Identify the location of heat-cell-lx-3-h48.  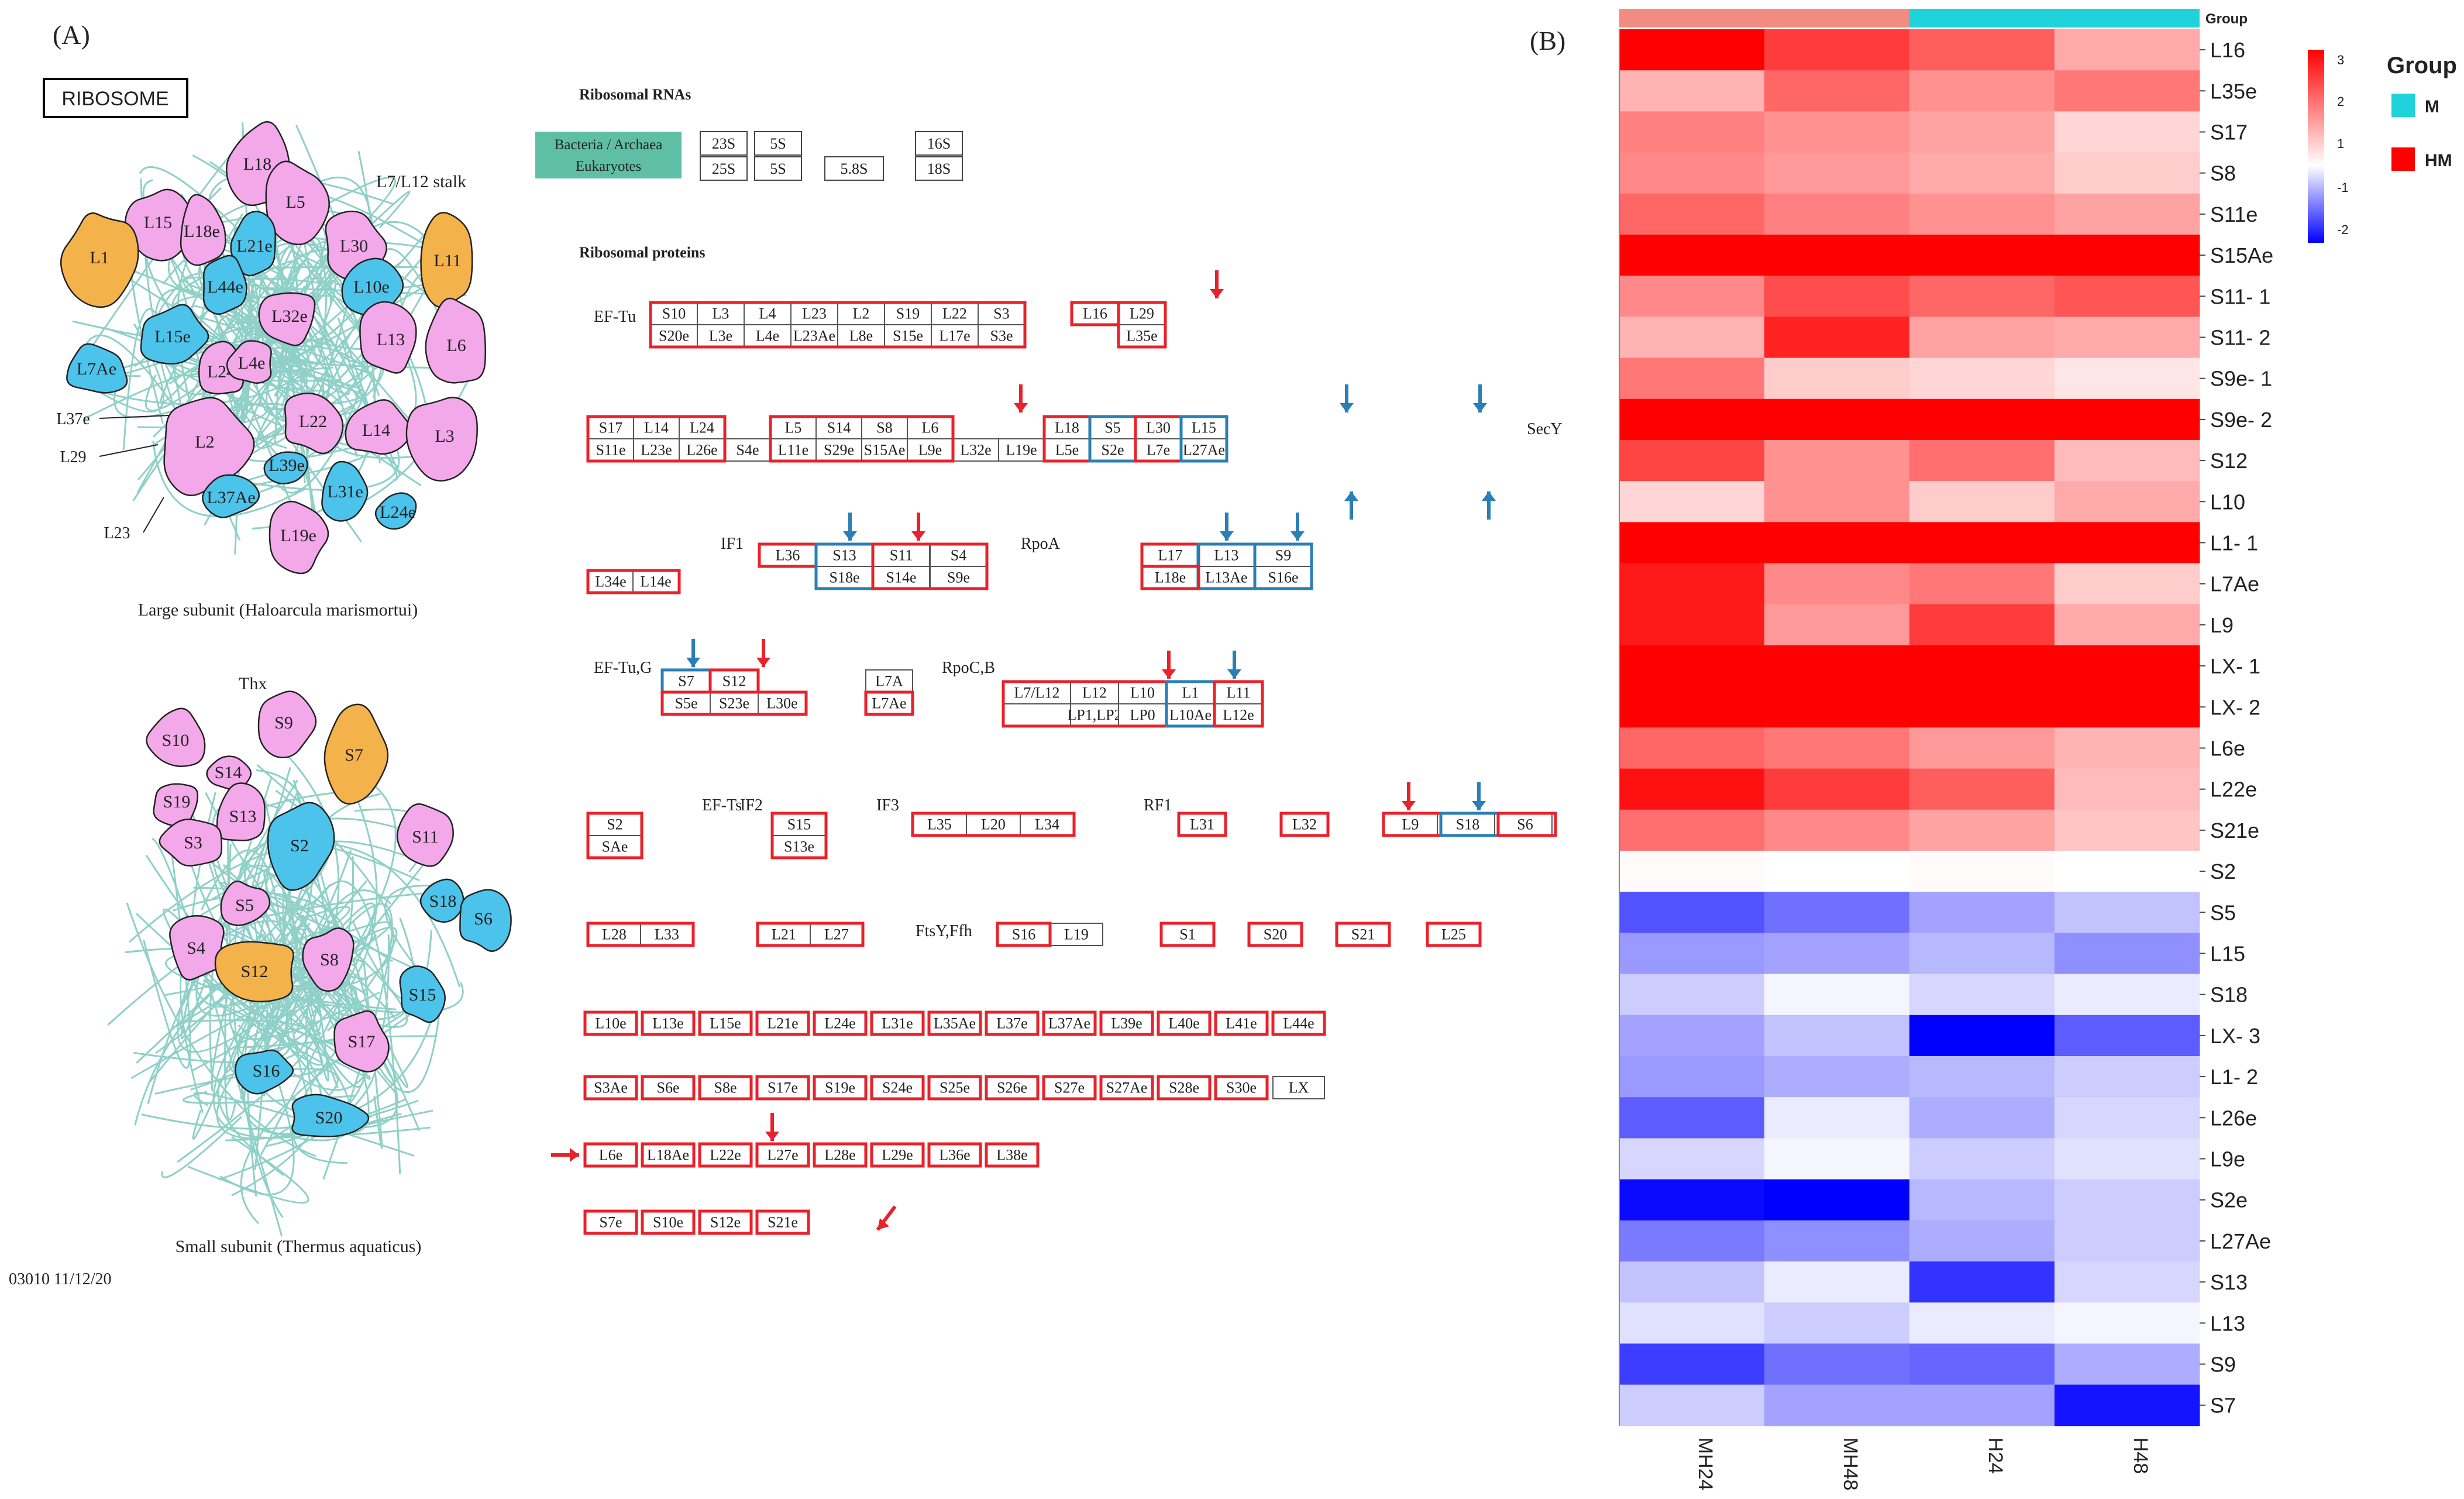
(2127, 1036).